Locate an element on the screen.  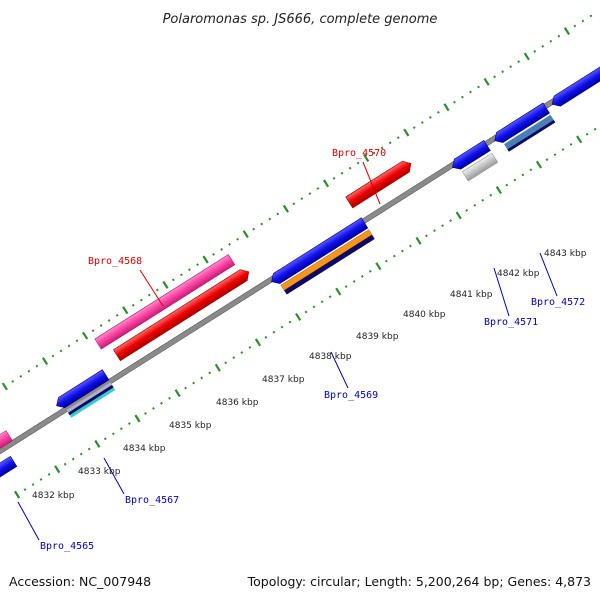
gene-bpro-4571-gray is located at coordinates (480, 167).